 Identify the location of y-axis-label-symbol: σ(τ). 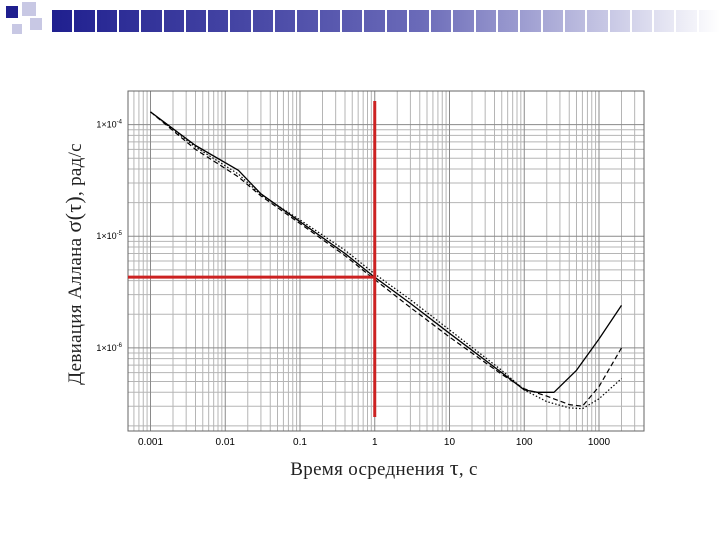
(73, 214).